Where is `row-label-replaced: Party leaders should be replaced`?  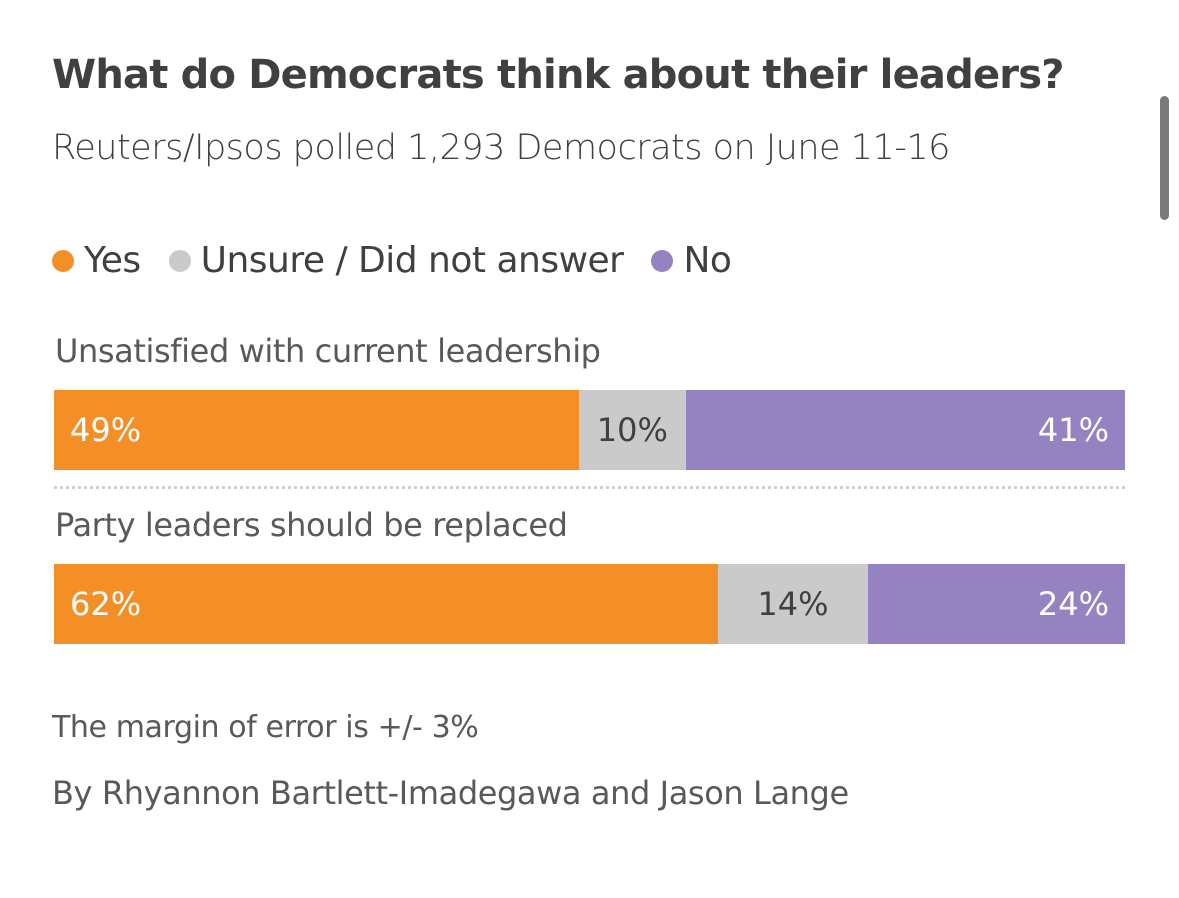 row-label-replaced: Party leaders should be replaced is located at coordinates (311, 525).